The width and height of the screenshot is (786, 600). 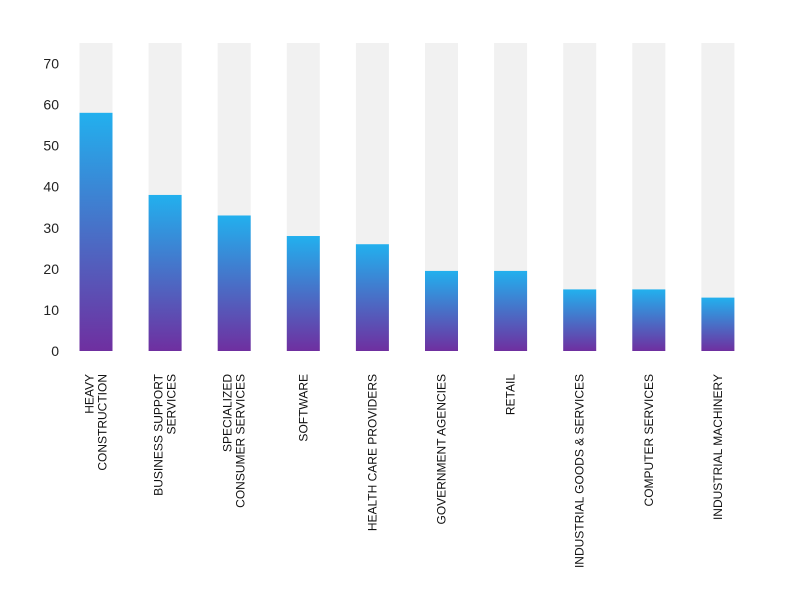 What do you see at coordinates (55, 351) in the screenshot?
I see `y-tick-label: 0` at bounding box center [55, 351].